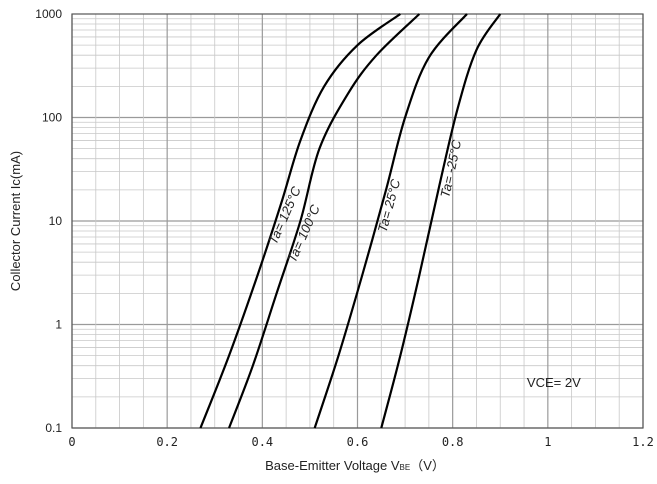  What do you see at coordinates (643, 442) in the screenshot?
I see `x-tick-label: 1.2` at bounding box center [643, 442].